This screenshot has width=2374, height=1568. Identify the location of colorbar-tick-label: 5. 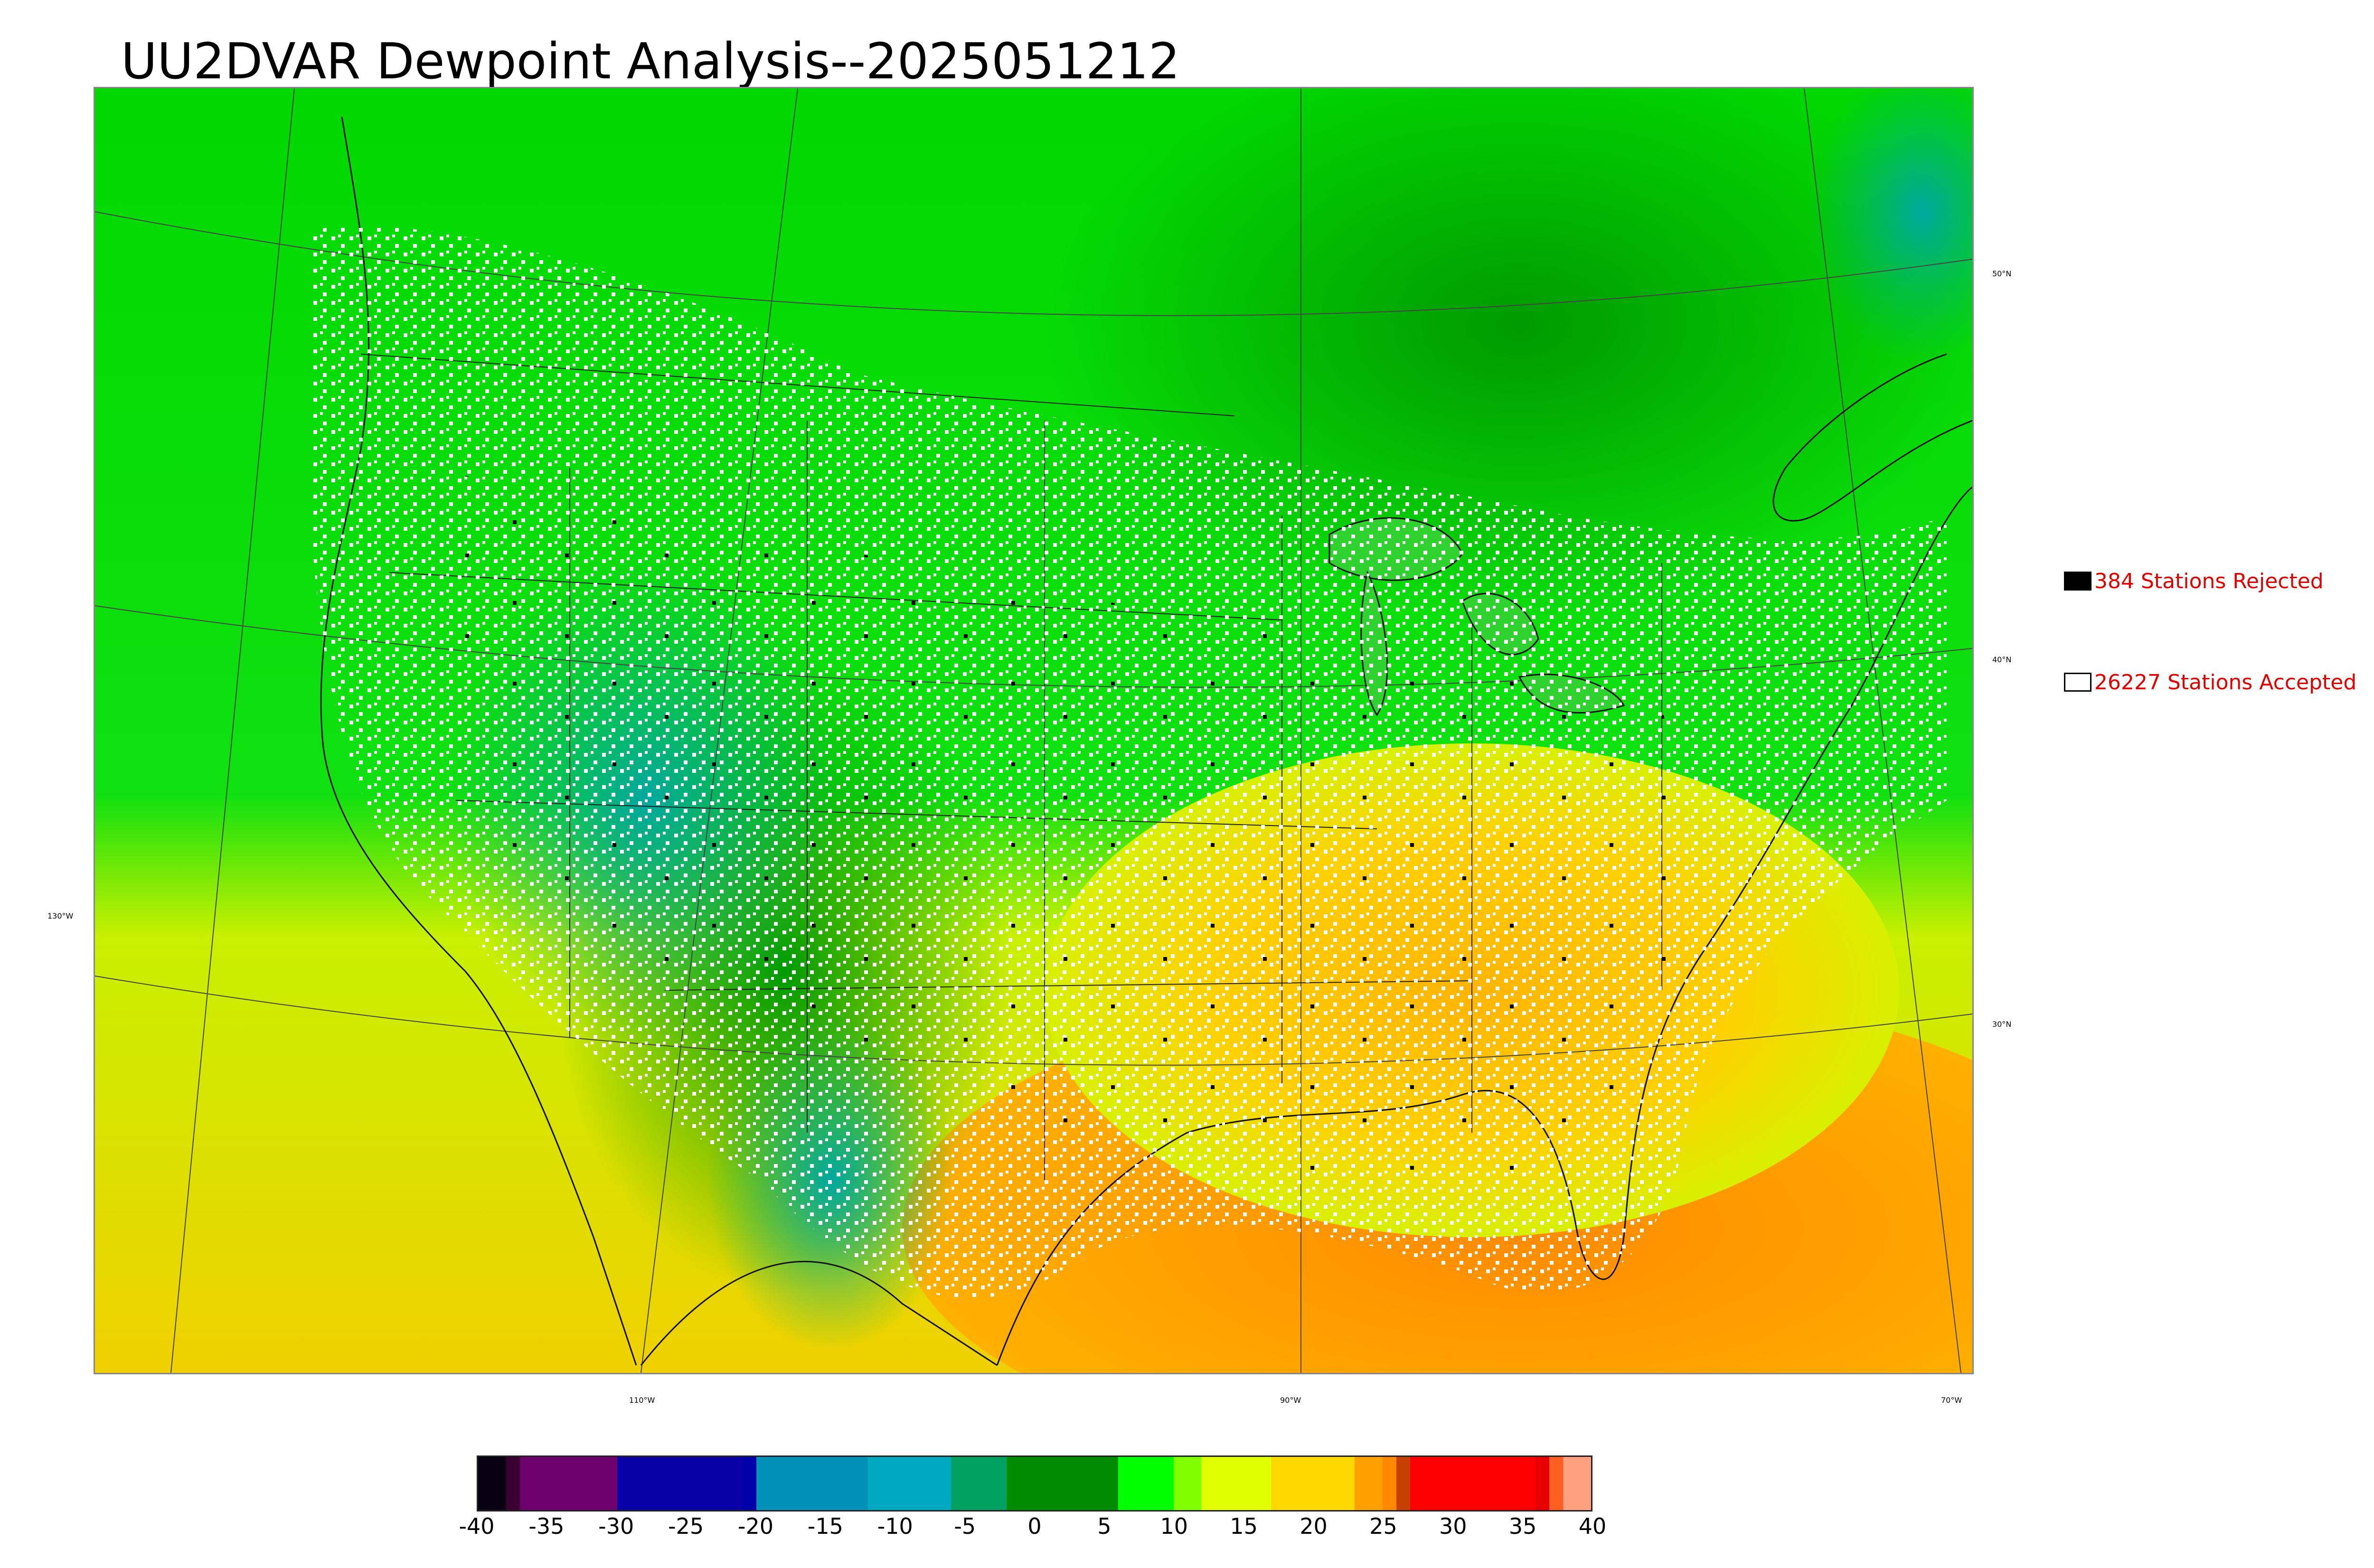
(1104, 1526).